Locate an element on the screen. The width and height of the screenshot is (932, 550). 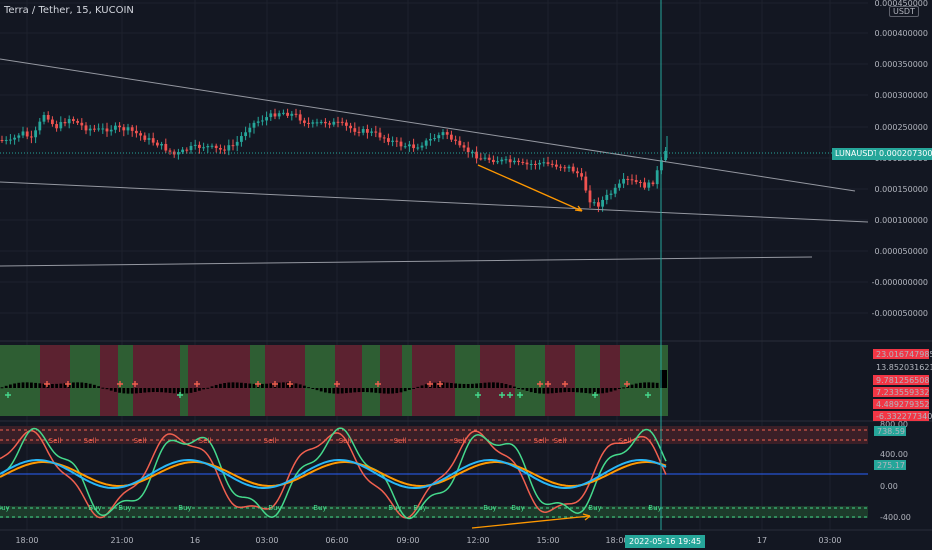
oscillator-axis-label: 400.00 is located at coordinates (894, 454).